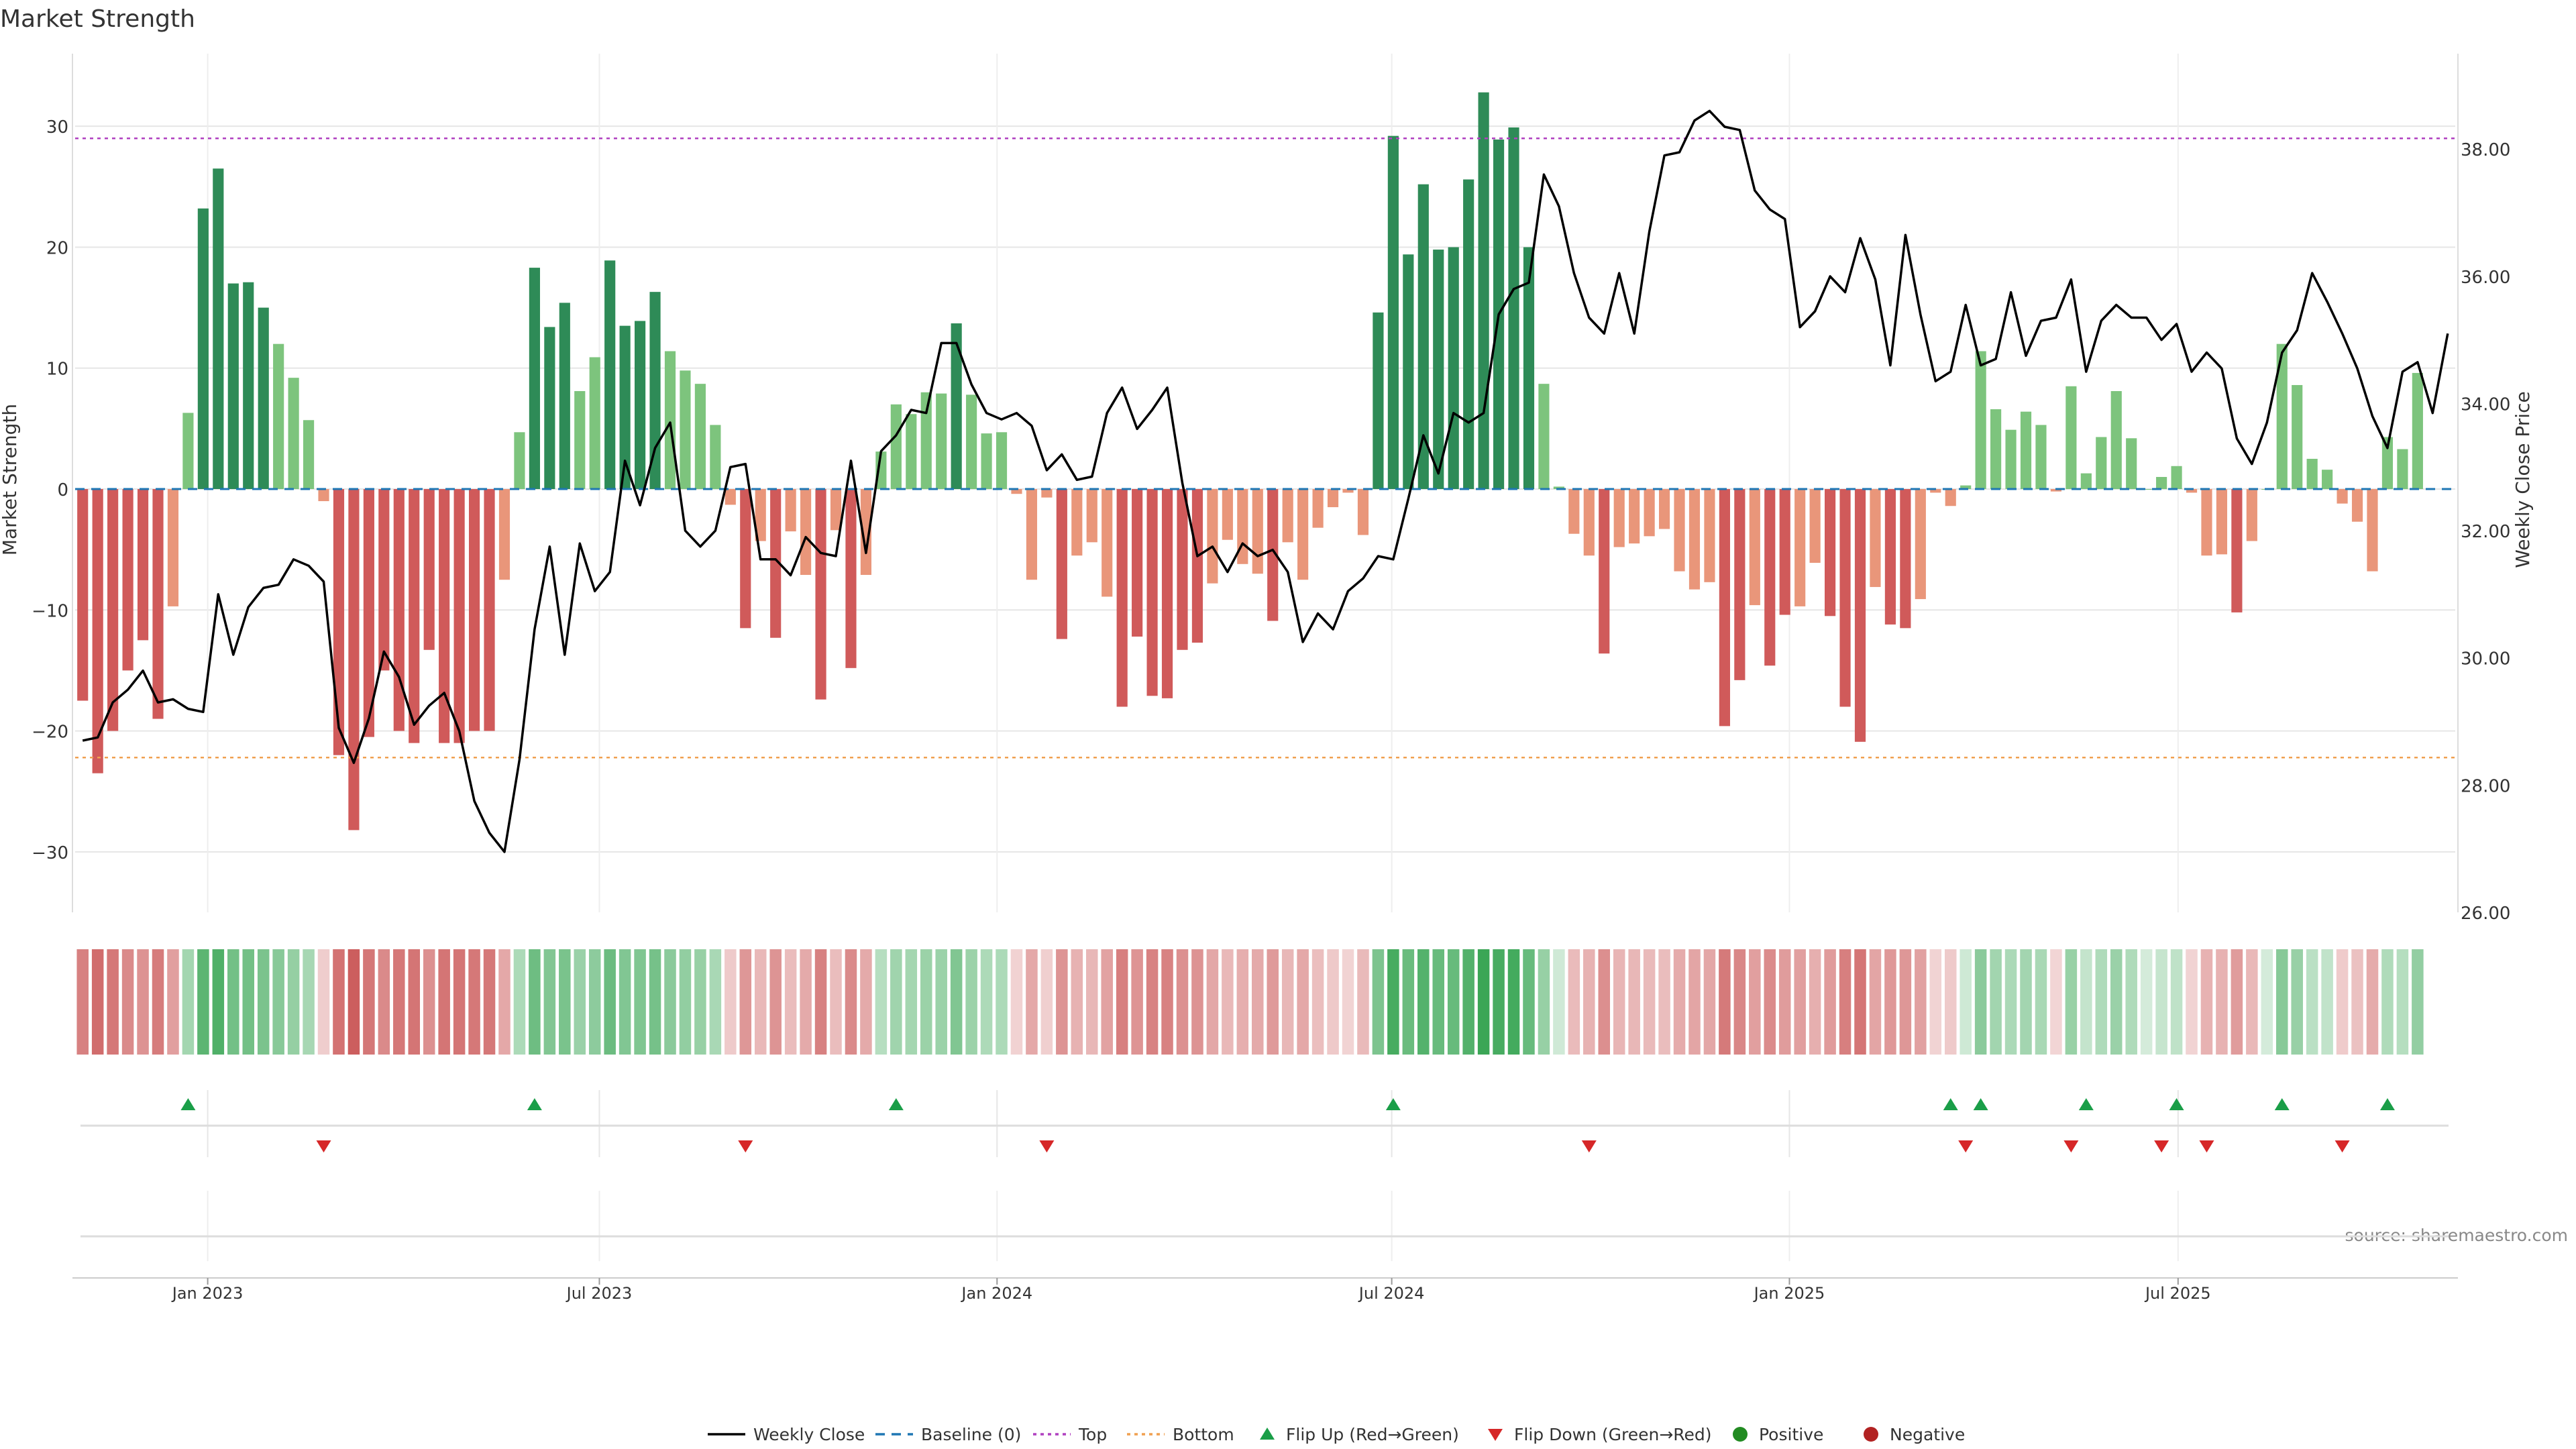 This screenshot has width=2576, height=1449. What do you see at coordinates (207, 1293) in the screenshot?
I see `x-tick-label: Jan 2023` at bounding box center [207, 1293].